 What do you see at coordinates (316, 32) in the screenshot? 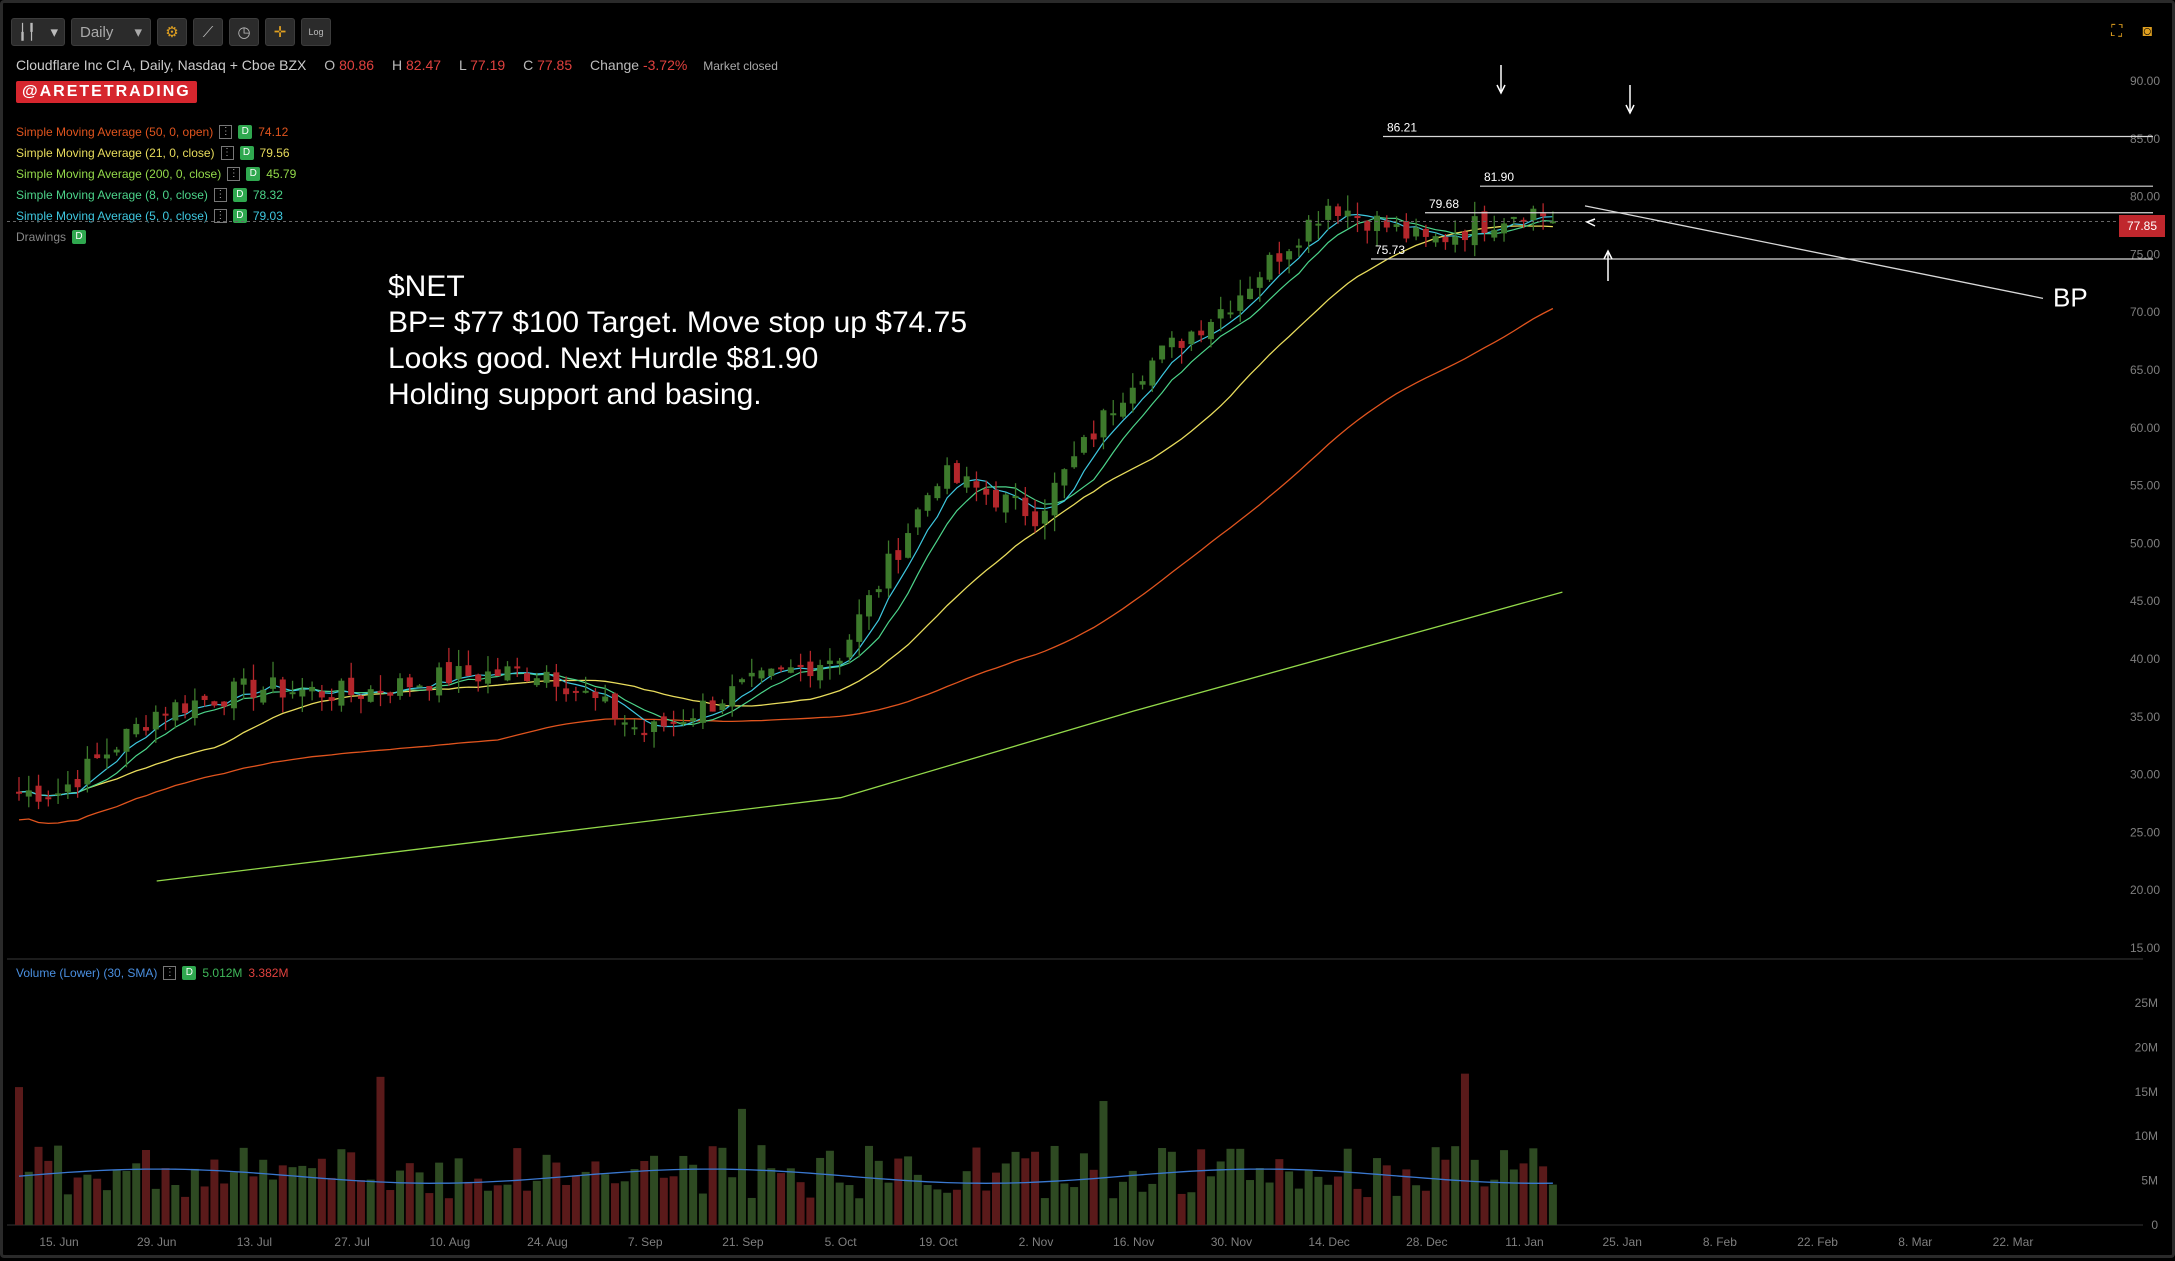
I see `log-scale-button: Log` at bounding box center [316, 32].